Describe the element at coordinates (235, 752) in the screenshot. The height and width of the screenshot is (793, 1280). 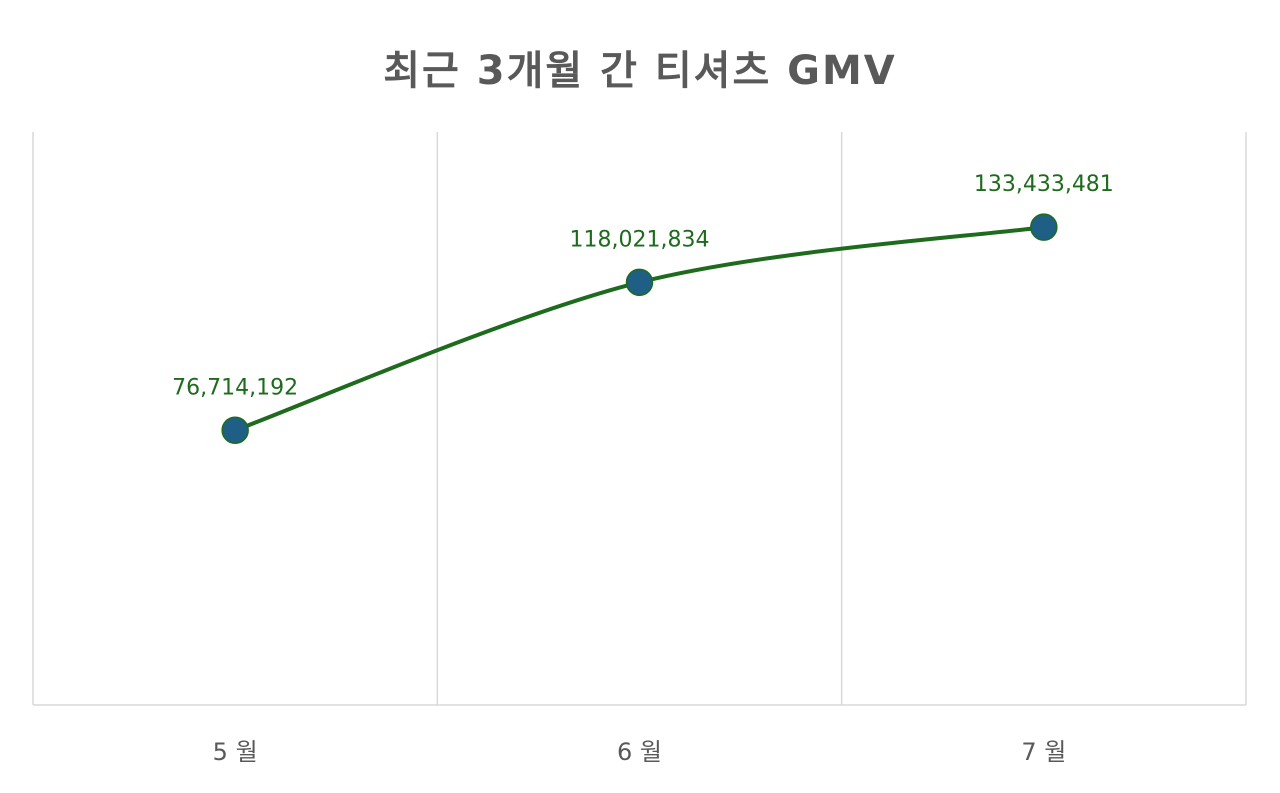
I see `x-tick-label: 5 월` at that location.